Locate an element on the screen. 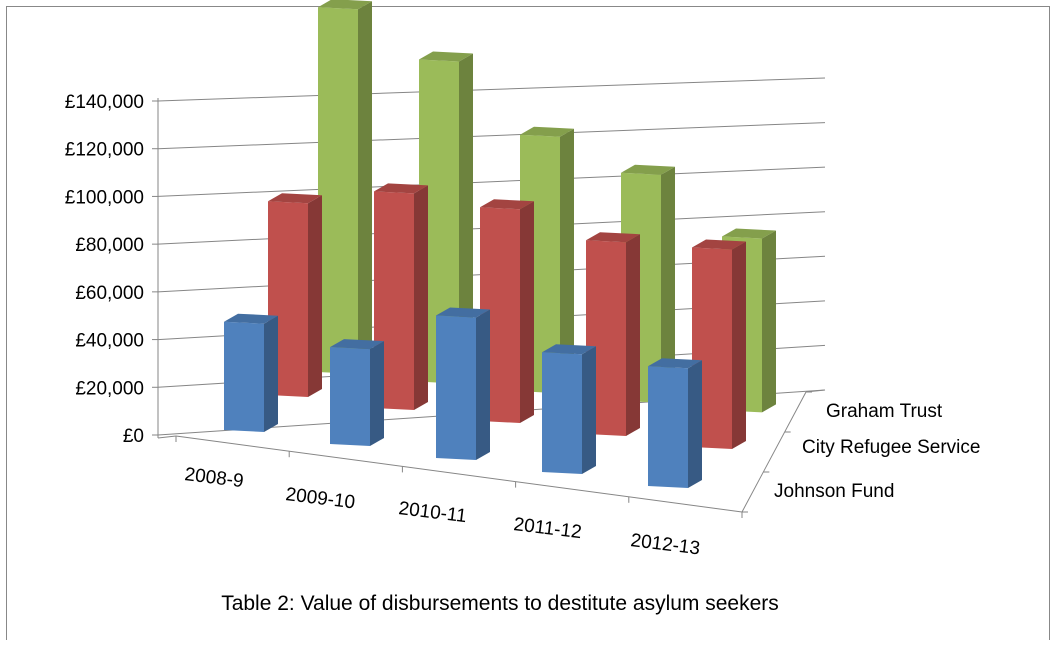 The height and width of the screenshot is (646, 1059). y-tick-label: £120,000 is located at coordinates (104, 150).